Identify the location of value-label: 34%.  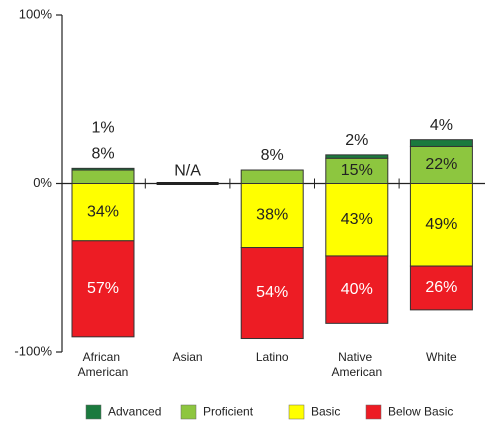
(103, 211).